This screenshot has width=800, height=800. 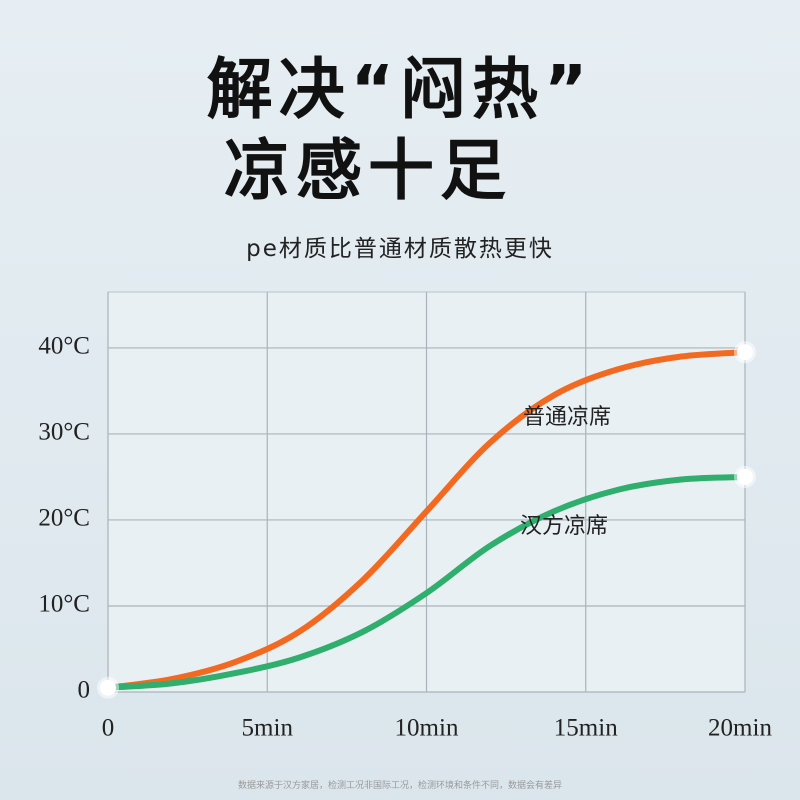 What do you see at coordinates (427, 728) in the screenshot?
I see `x-tick-label: 10min` at bounding box center [427, 728].